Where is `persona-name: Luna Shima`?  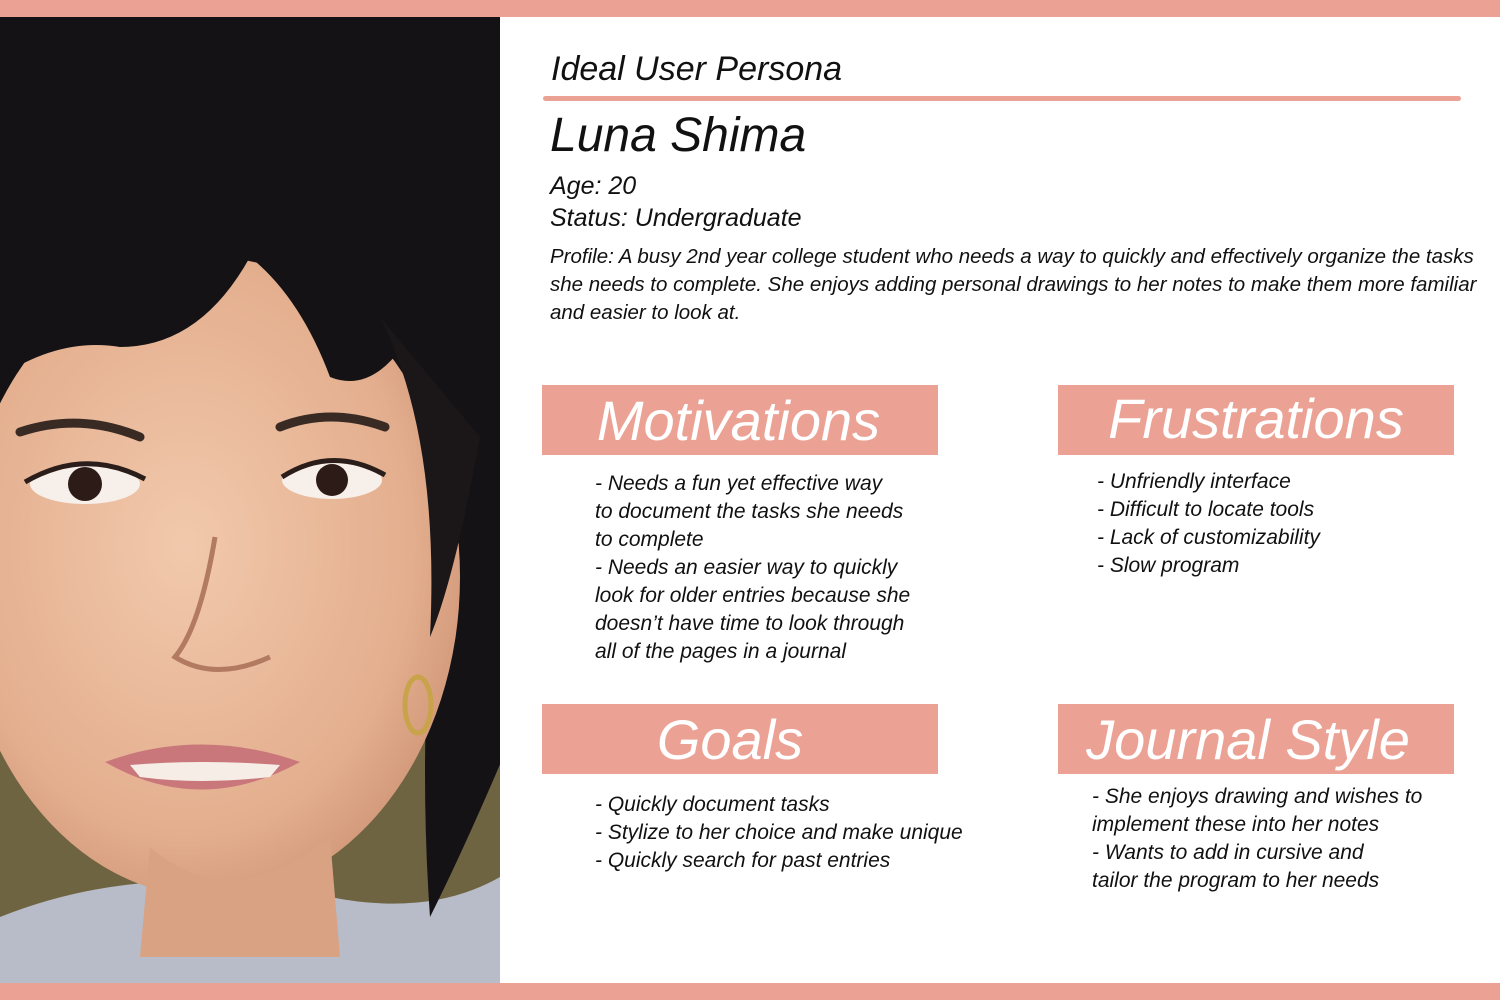 persona-name: Luna Shima is located at coordinates (678, 135).